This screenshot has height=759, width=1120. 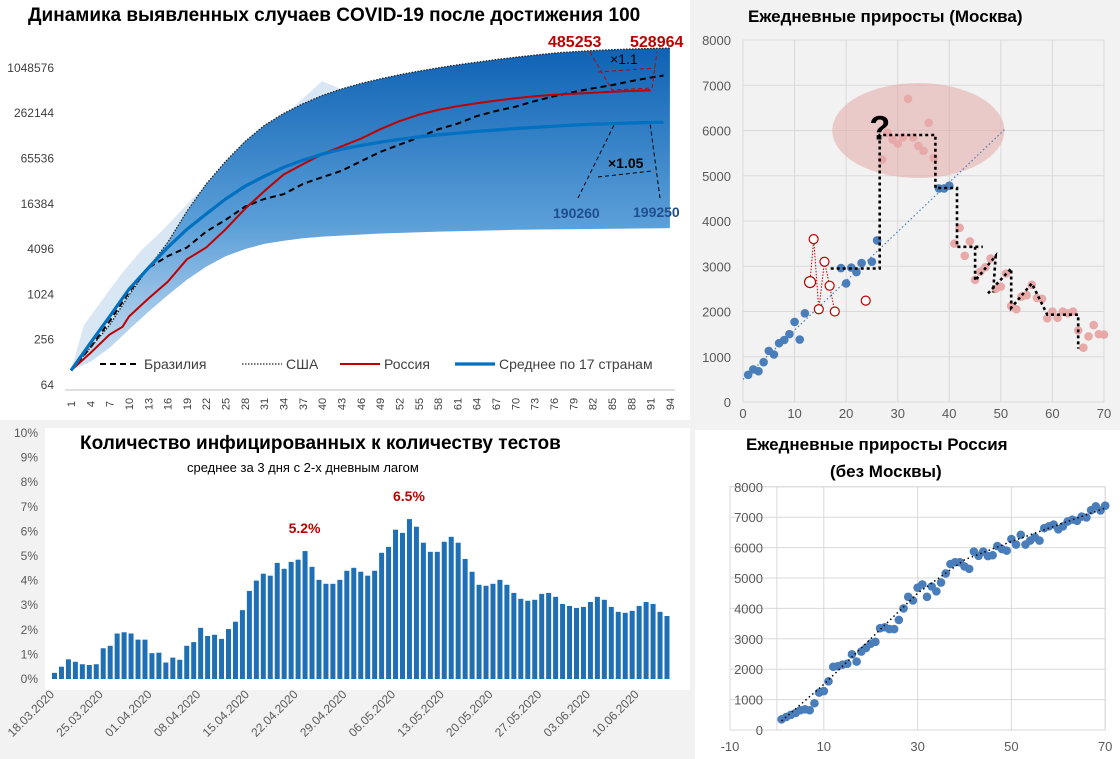 I want to click on x-tick-label: 58, so click(x=439, y=404).